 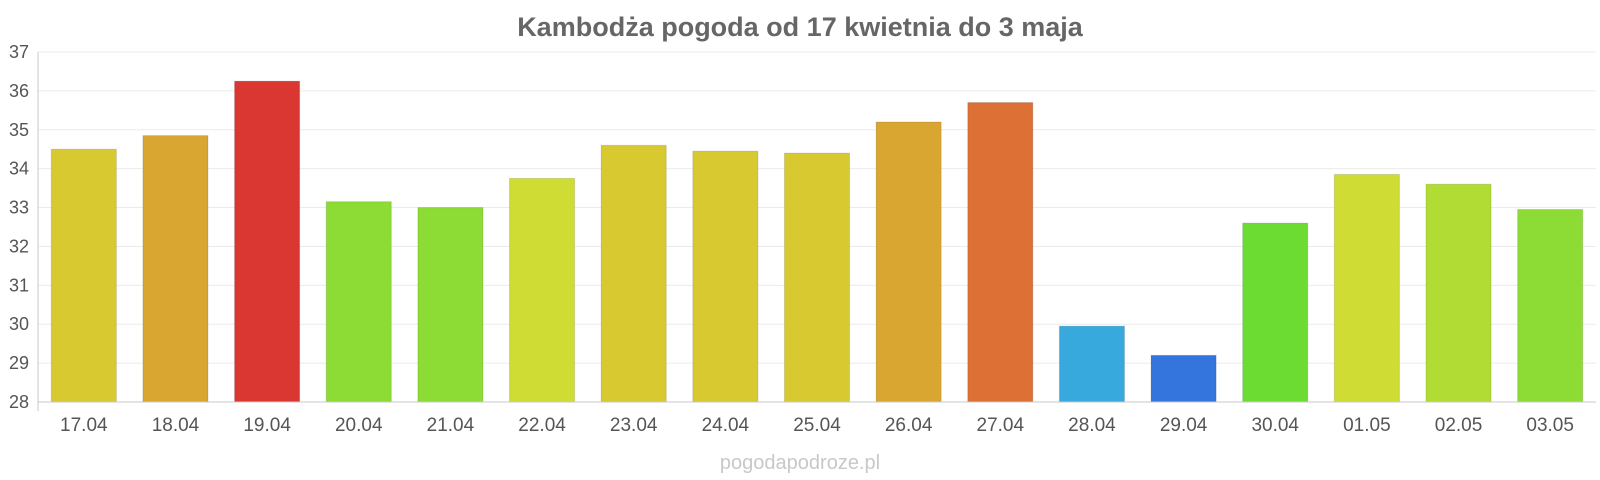 What do you see at coordinates (908, 262) in the screenshot?
I see `bar-26.04` at bounding box center [908, 262].